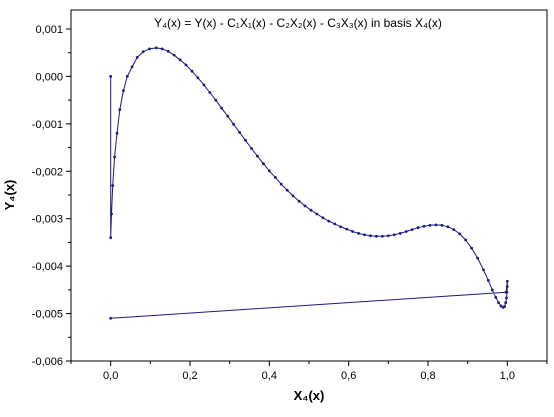  What do you see at coordinates (47, 220) in the screenshot?
I see `y-tick-label: -0,003` at bounding box center [47, 220].